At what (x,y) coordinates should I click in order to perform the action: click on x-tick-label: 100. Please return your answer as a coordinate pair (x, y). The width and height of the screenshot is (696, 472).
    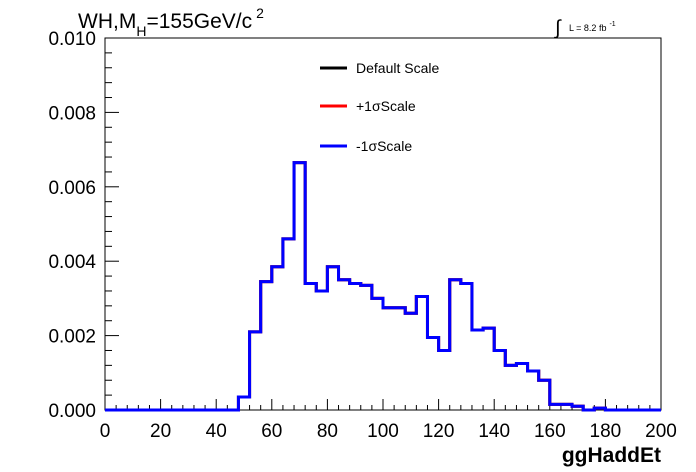
    Looking at the image, I should click on (383, 431).